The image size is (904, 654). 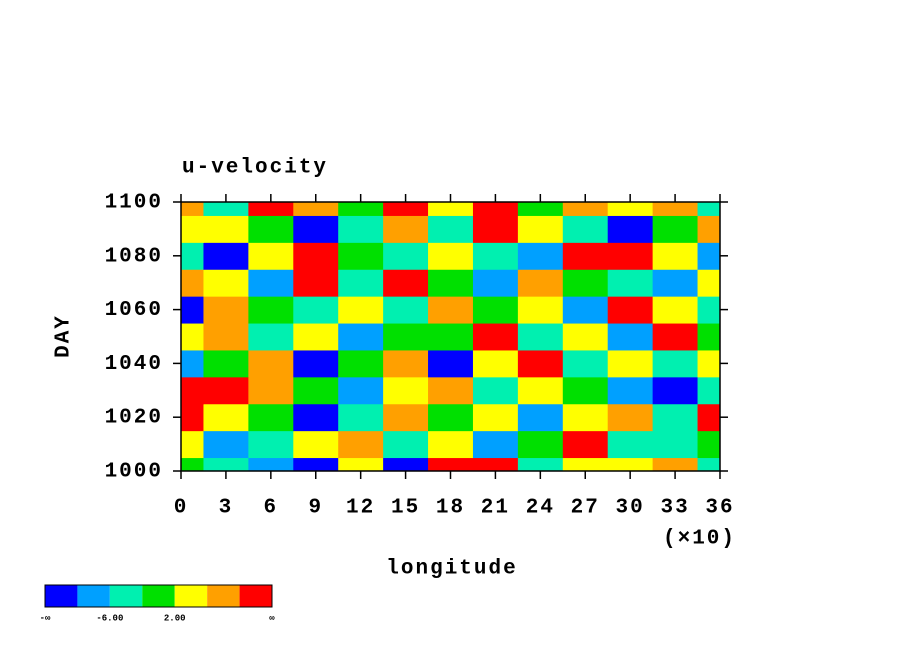 What do you see at coordinates (134, 256) in the screenshot?
I see `y-tick-label: 1080` at bounding box center [134, 256].